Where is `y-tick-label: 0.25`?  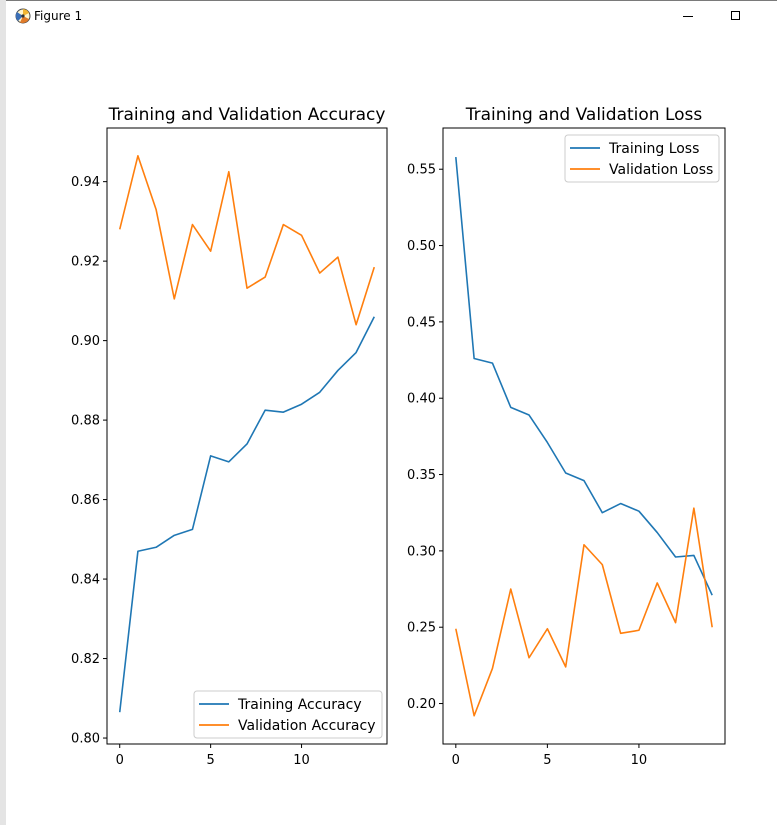
y-tick-label: 0.25 is located at coordinates (421, 628).